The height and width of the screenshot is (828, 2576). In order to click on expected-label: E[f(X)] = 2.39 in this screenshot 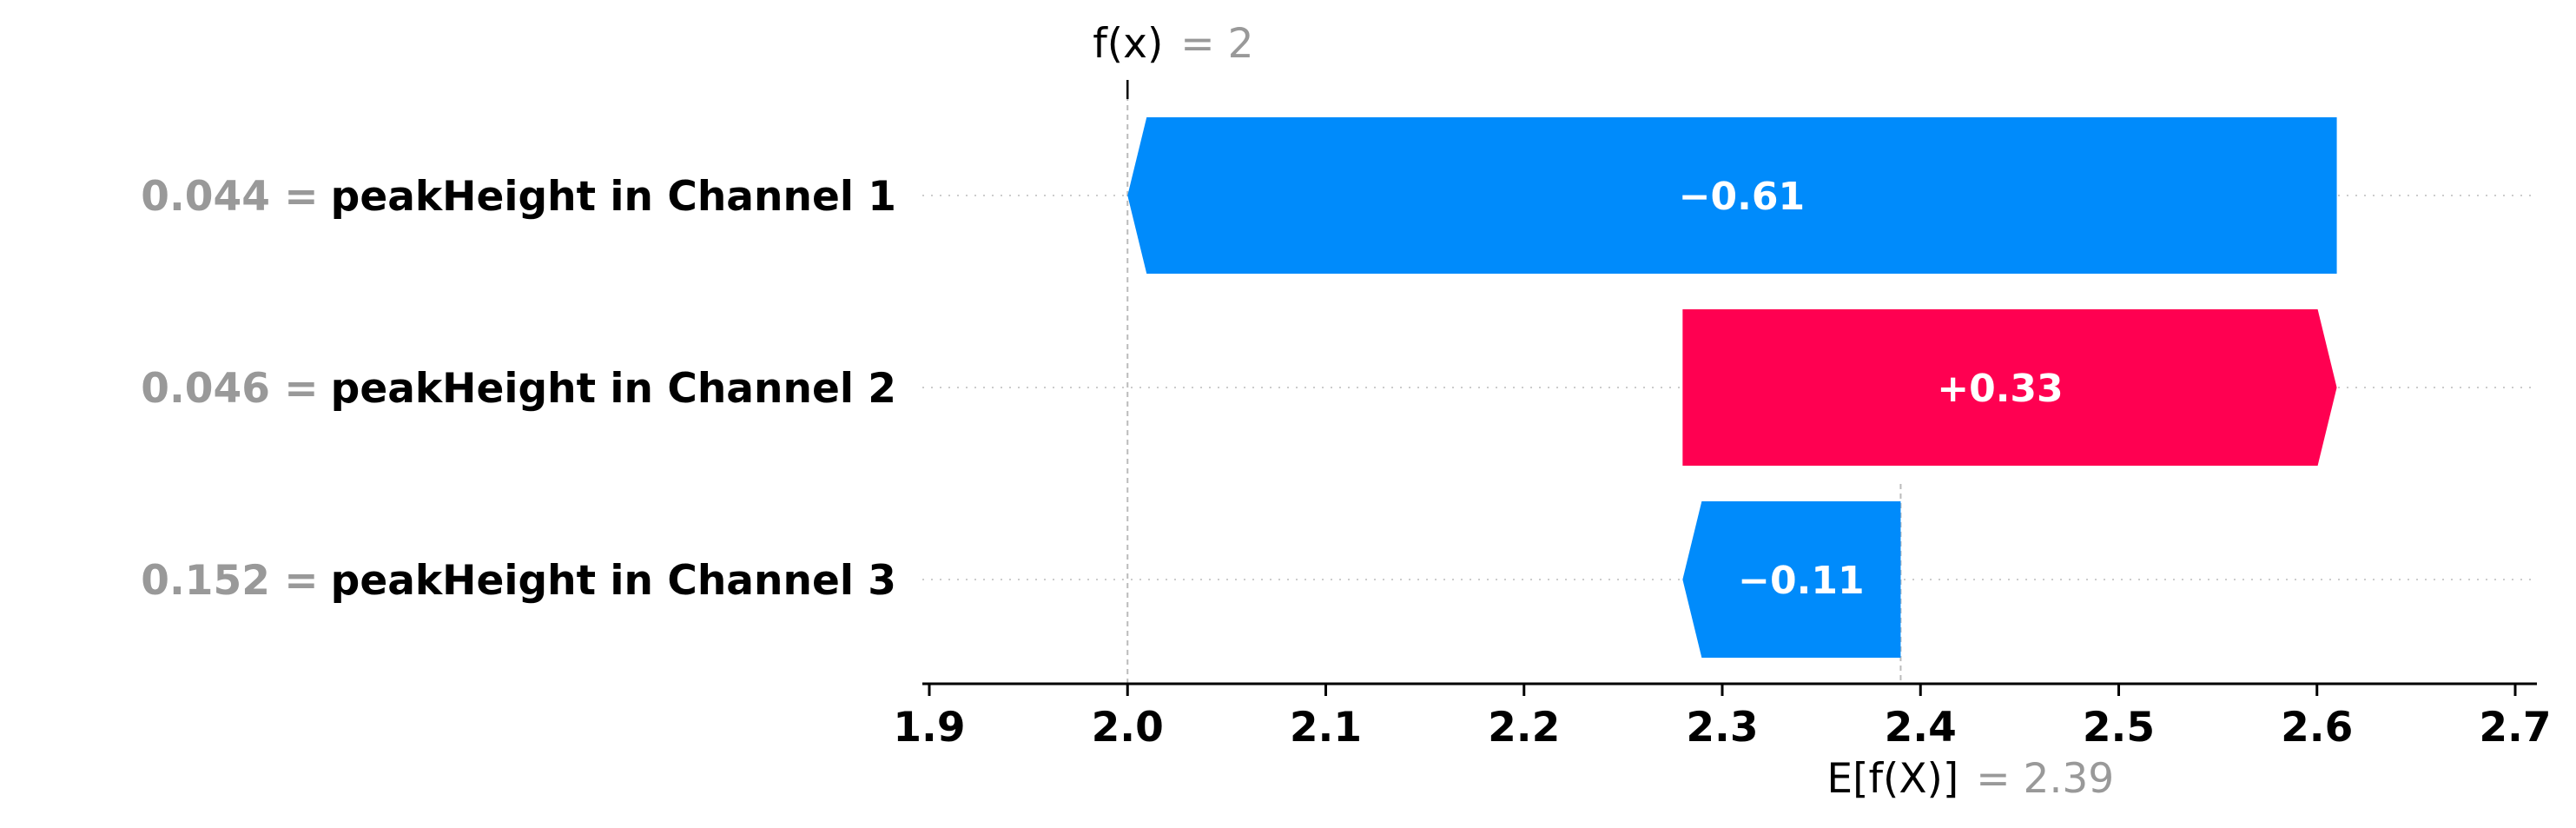, I will do `click(1970, 779)`.